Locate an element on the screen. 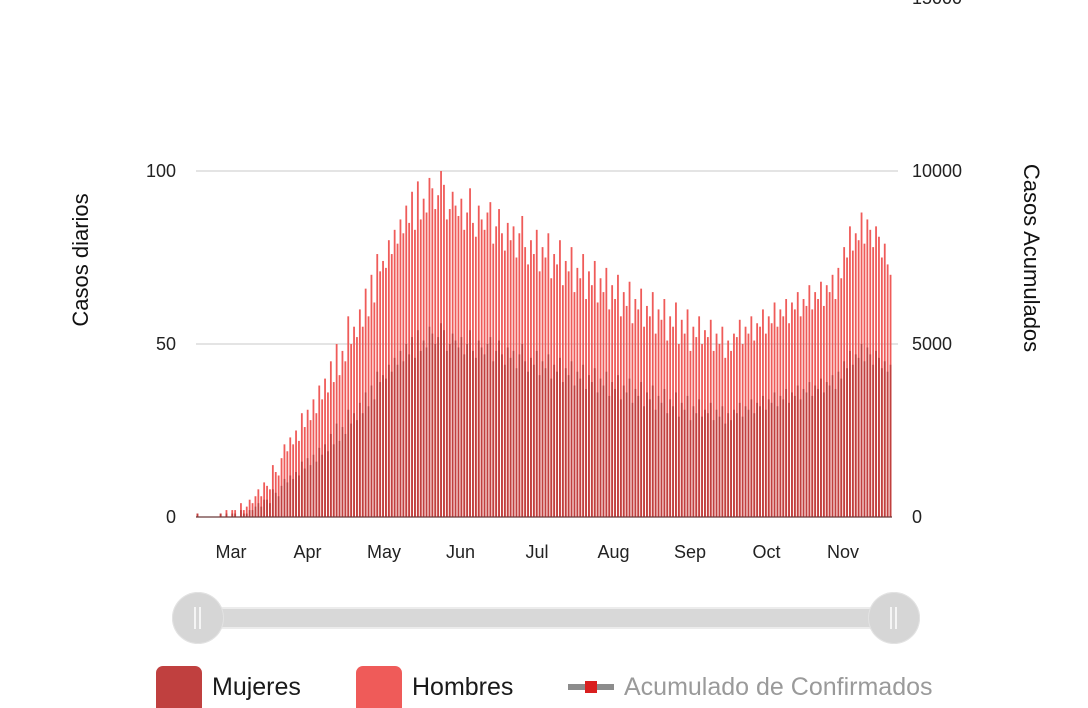 The width and height of the screenshot is (1088, 708). legend-item-acumulado: Acumulado de Confirmados is located at coordinates (750, 687).